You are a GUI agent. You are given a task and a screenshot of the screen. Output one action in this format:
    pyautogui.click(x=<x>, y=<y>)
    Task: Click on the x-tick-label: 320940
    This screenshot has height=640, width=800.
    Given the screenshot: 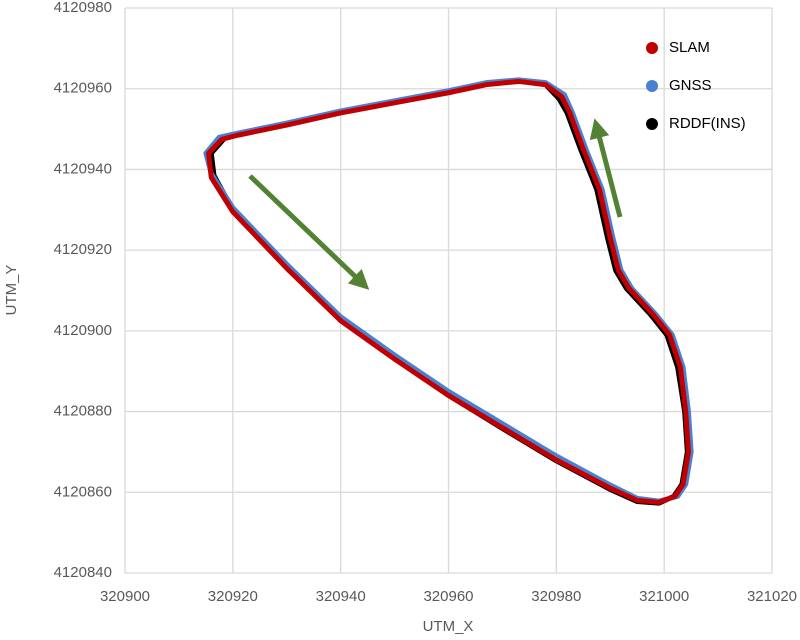 What is the action you would take?
    pyautogui.click(x=341, y=596)
    